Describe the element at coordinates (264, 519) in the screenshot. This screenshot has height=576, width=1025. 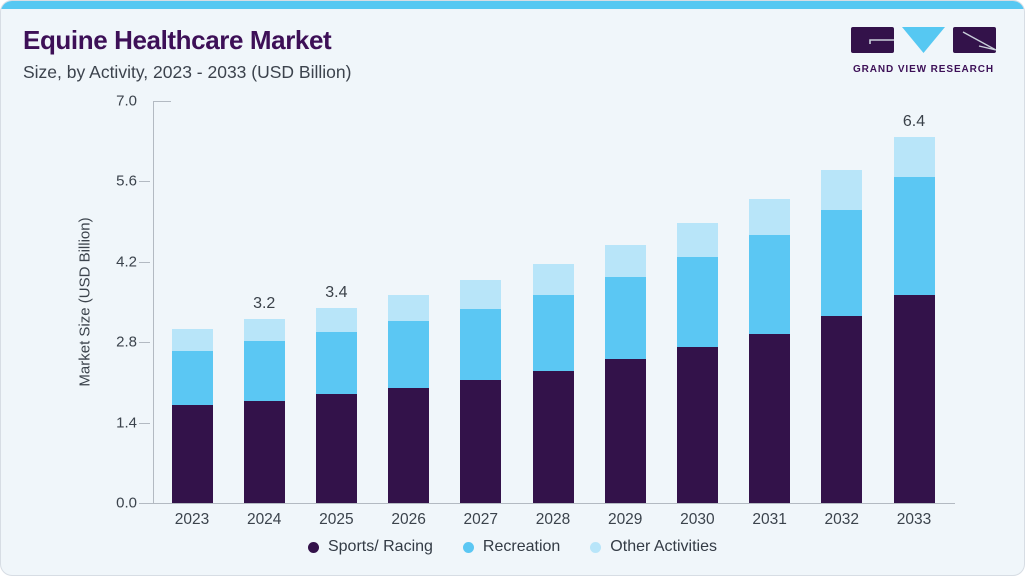
I see `x-axis-tick-label: 2024` at that location.